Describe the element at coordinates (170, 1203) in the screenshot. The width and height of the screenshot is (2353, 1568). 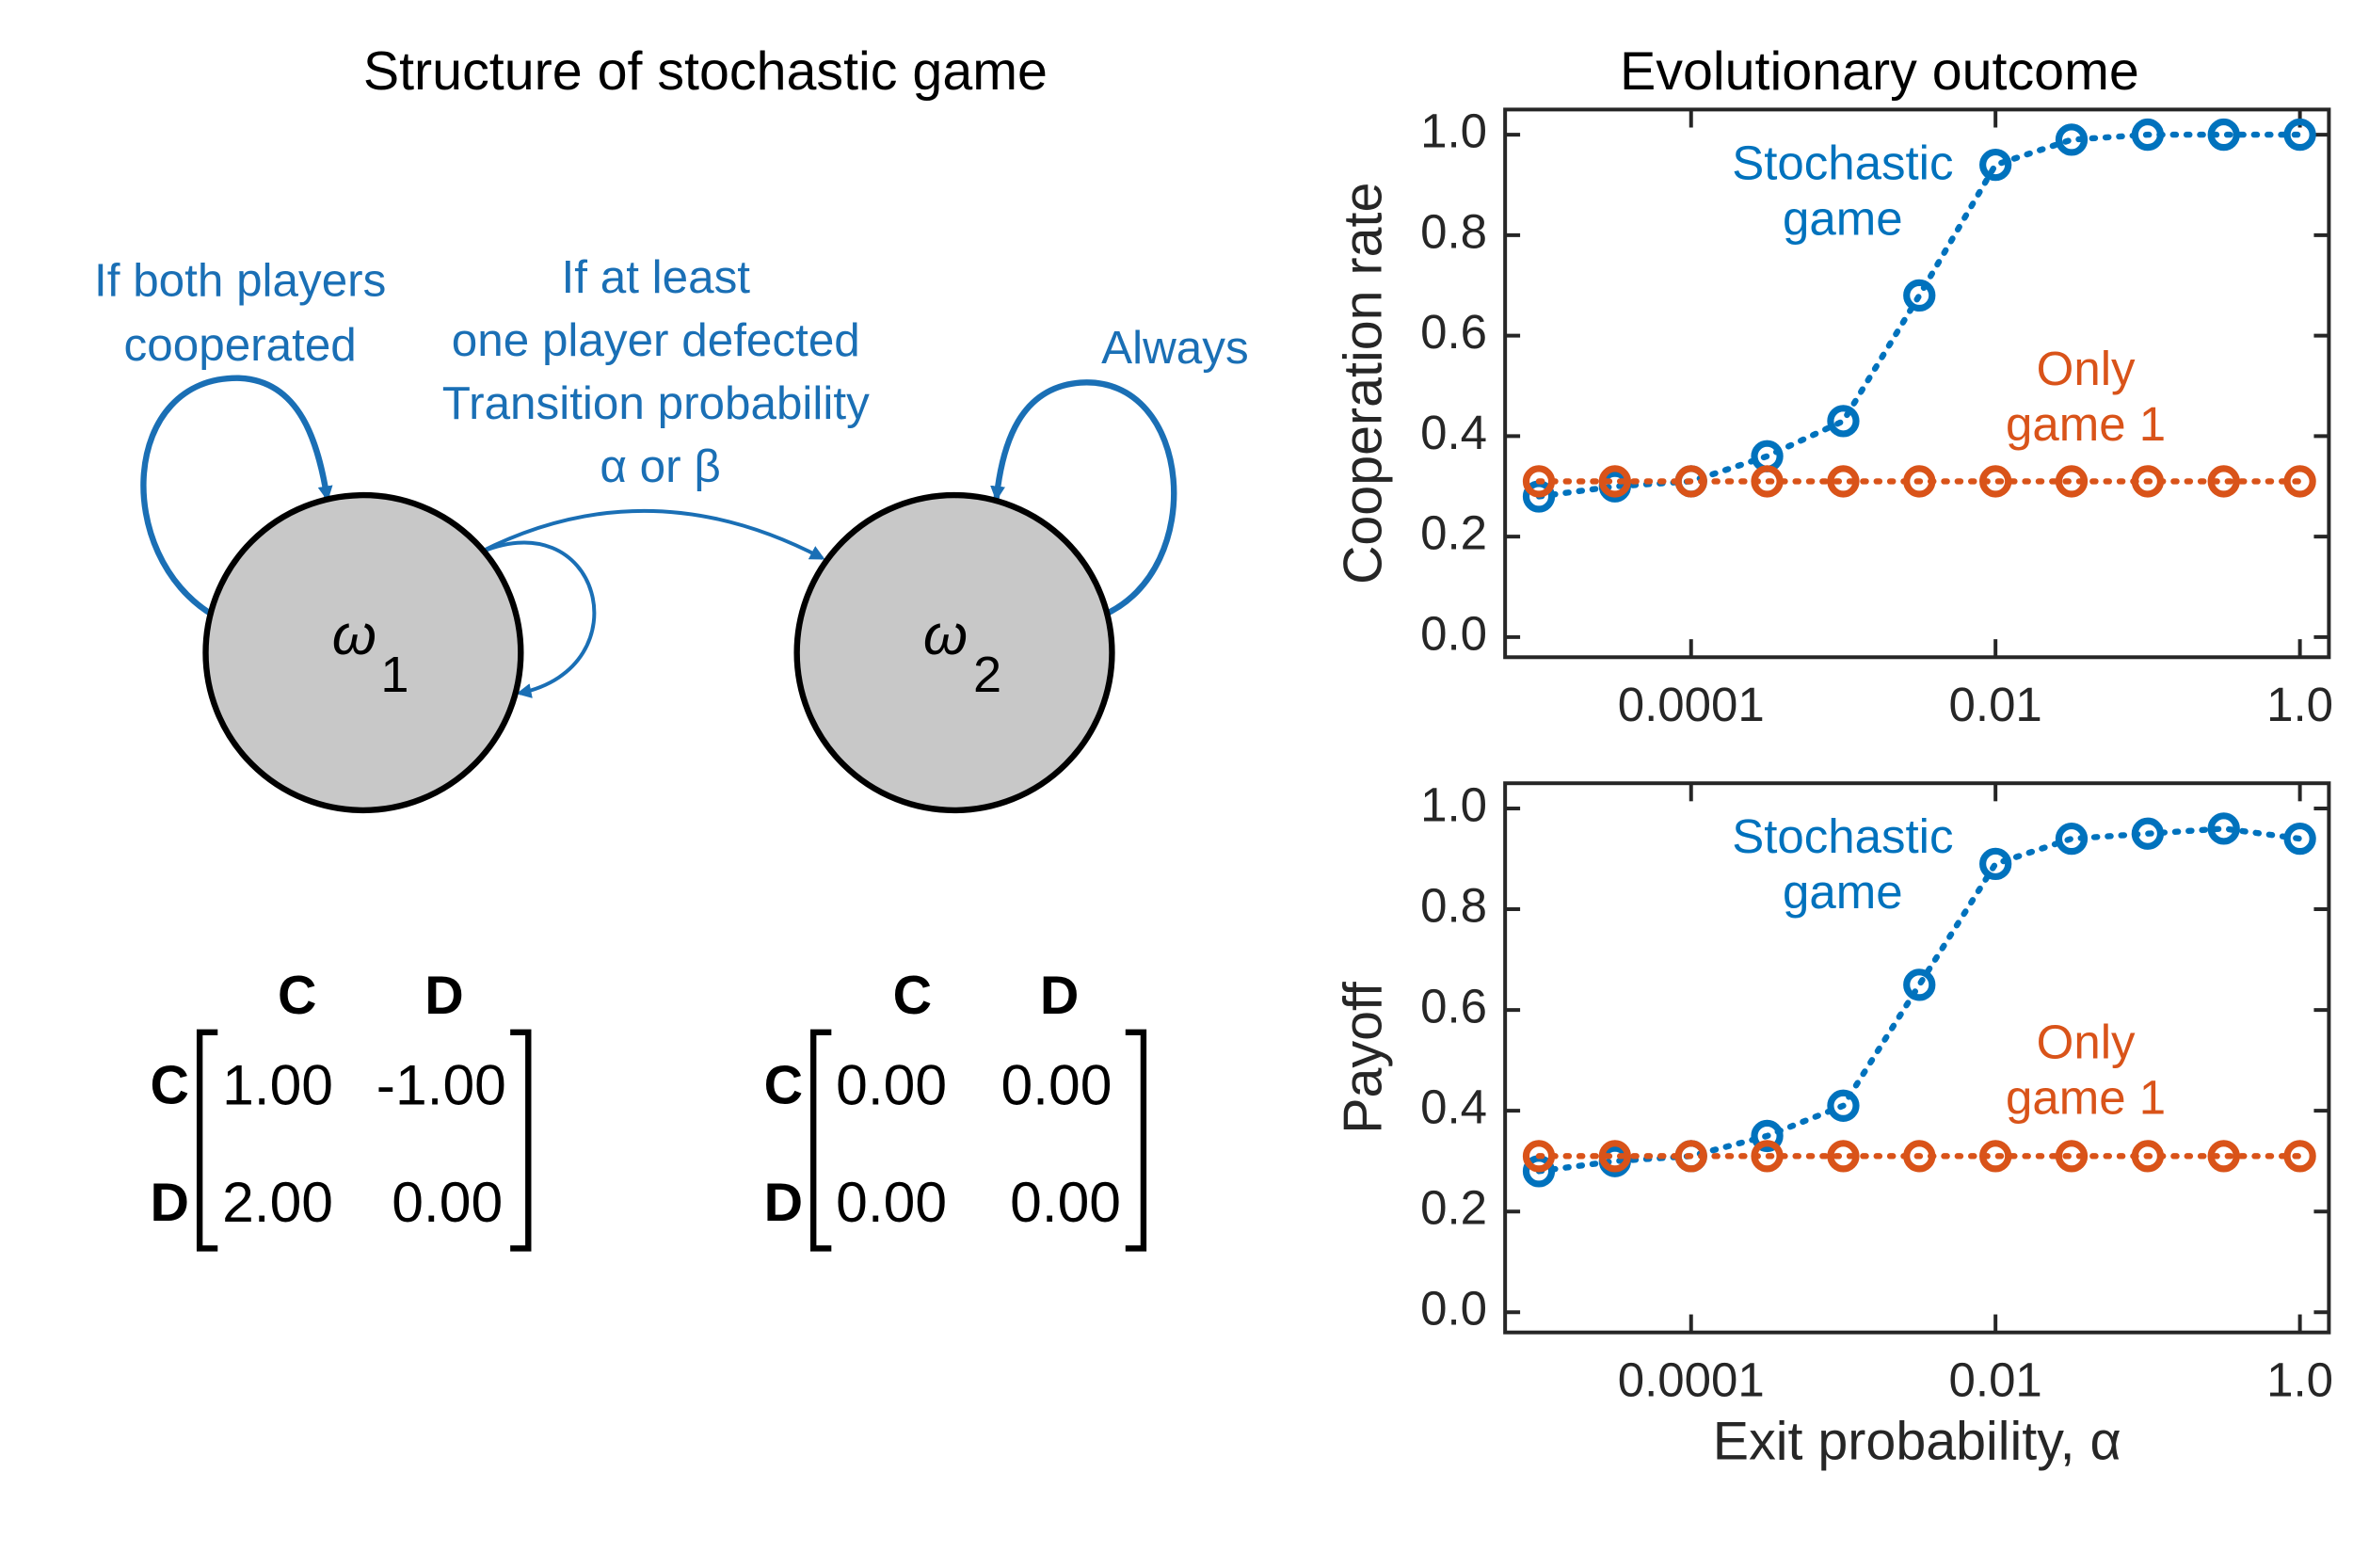
I see `row-header: D` at that location.